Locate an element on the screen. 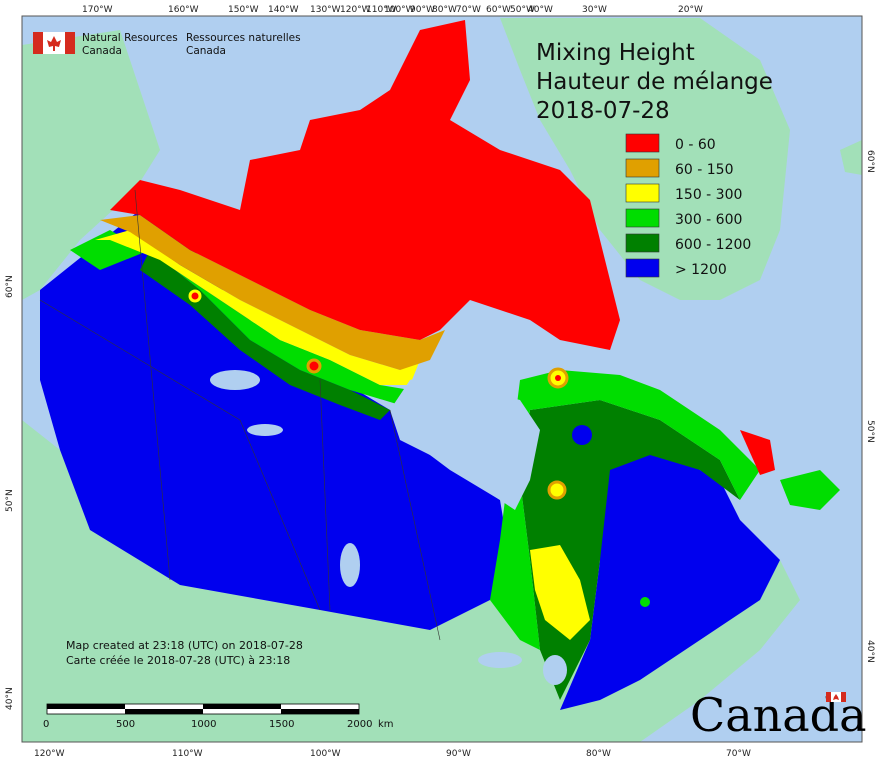 The image size is (880, 760). agency-fr-line1: Ressources naturelles is located at coordinates (243, 38).